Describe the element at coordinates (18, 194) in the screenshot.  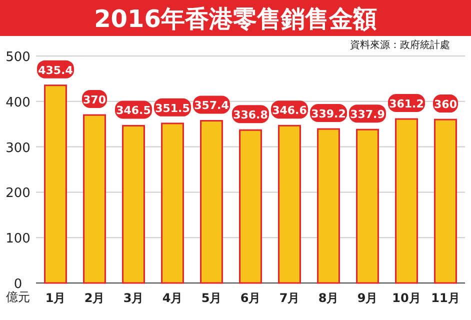
I see `y-tick-label: 200` at that location.